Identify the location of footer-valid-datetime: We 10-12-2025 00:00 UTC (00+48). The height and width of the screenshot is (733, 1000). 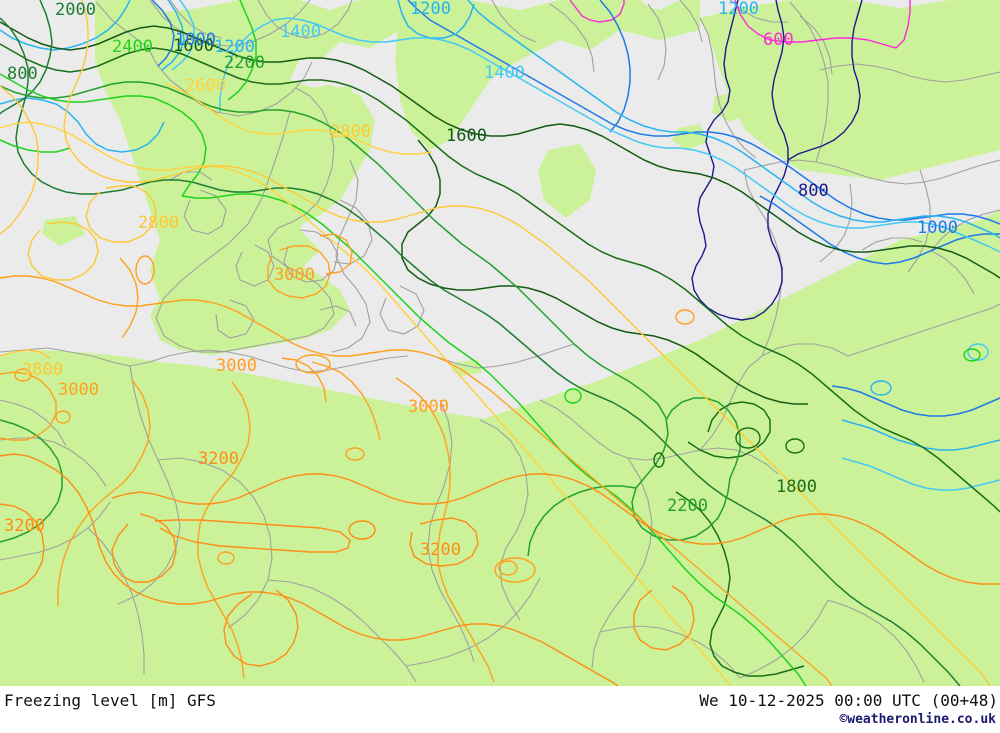
(848, 700).